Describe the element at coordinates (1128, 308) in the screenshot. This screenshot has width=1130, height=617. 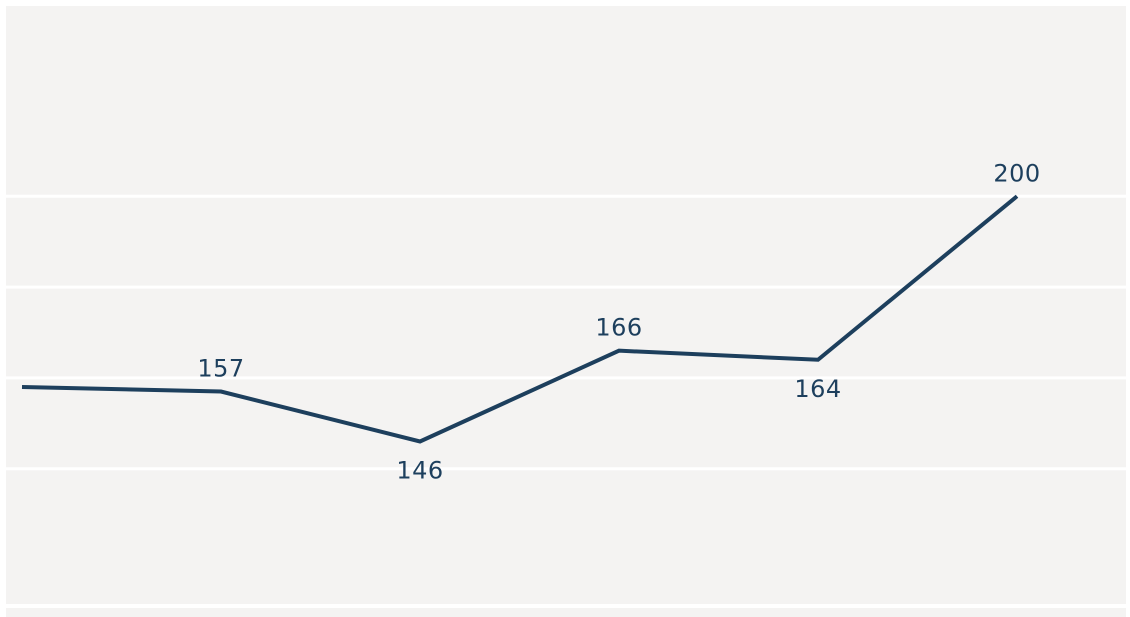
I see `chart-border-right` at that location.